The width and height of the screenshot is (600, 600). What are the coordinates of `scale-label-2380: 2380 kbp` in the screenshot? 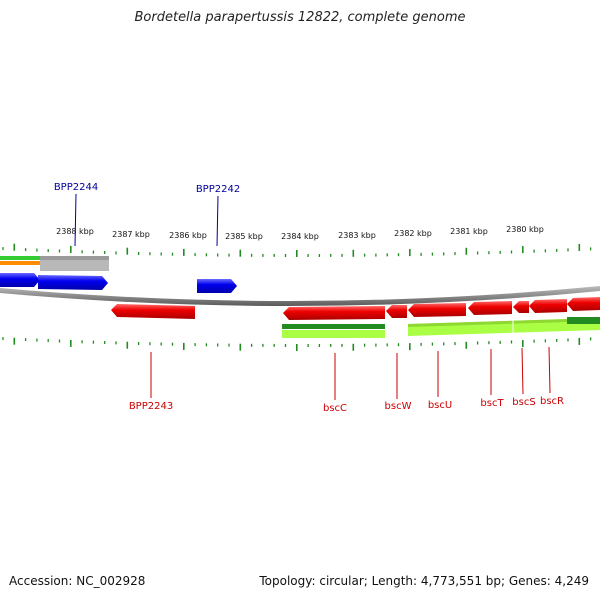 It's located at (525, 229).